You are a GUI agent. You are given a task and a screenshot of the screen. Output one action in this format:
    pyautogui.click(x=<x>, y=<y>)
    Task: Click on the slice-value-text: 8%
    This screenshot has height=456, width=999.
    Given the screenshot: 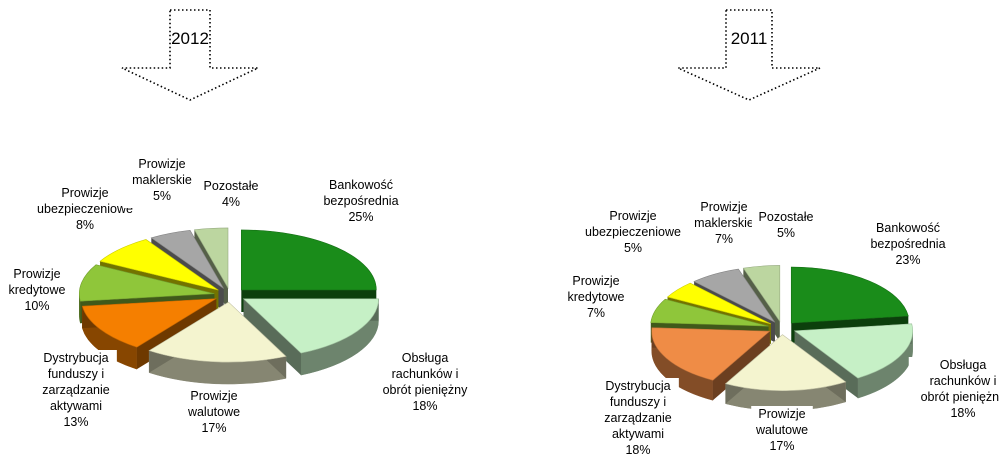 What is the action you would take?
    pyautogui.click(x=85, y=225)
    